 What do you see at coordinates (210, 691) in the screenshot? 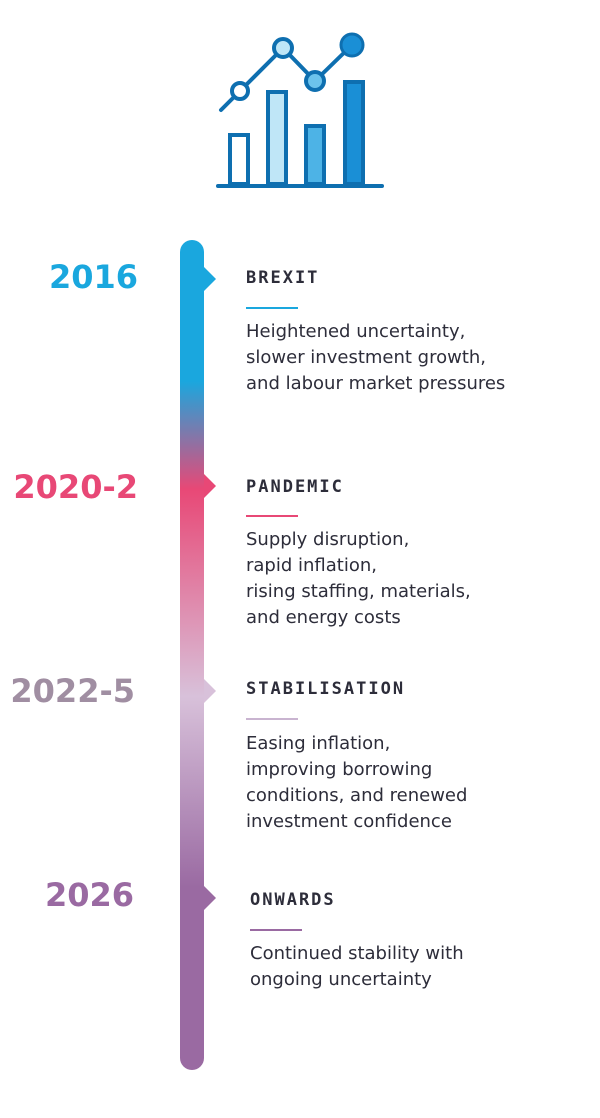
I see `timeline-pointer-2022` at bounding box center [210, 691].